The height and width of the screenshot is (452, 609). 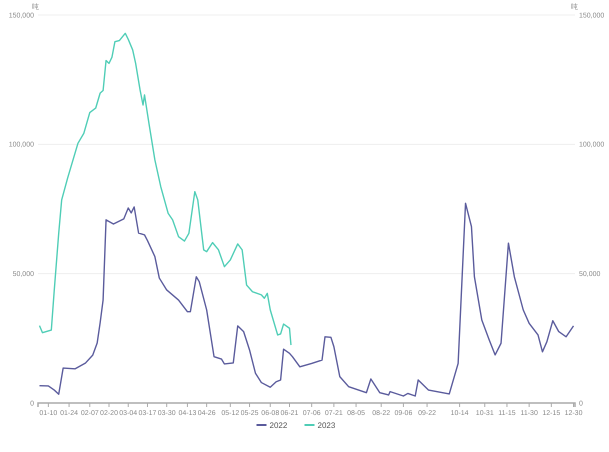 What do you see at coordinates (327, 425) in the screenshot?
I see `legend-label: 2023` at bounding box center [327, 425].